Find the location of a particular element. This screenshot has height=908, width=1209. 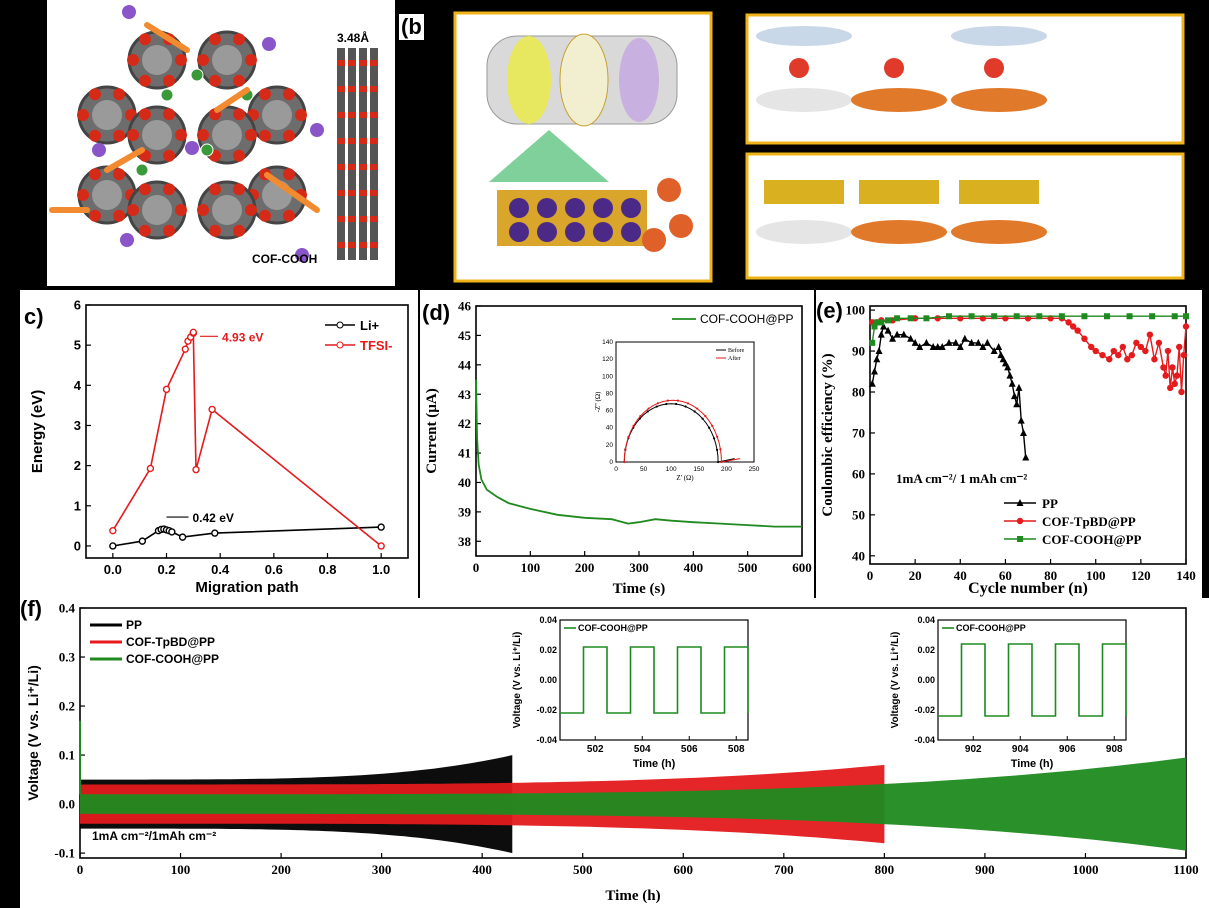

y-tick-label: 2 is located at coordinates (77, 465).